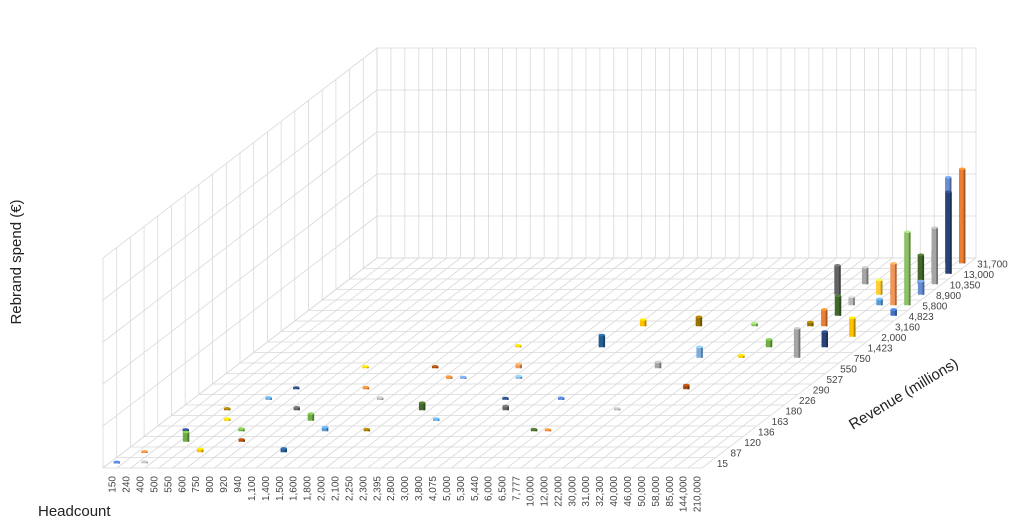  Describe the element at coordinates (978, 275) in the screenshot. I see `y-tick-label: 13,000` at that location.